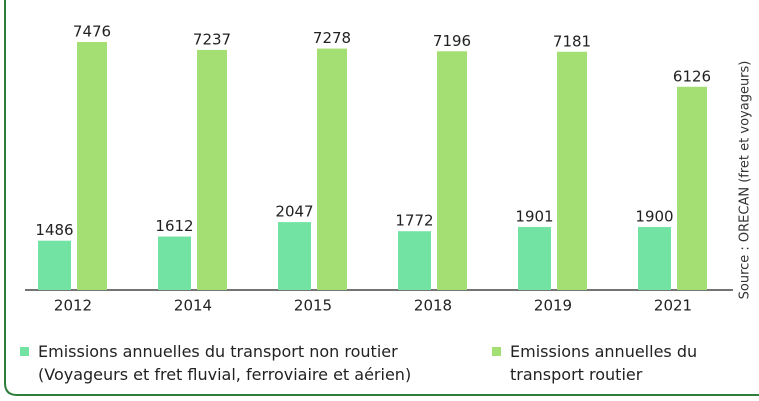  Describe the element at coordinates (332, 38) in the screenshot. I see `data-label: 7278` at that location.